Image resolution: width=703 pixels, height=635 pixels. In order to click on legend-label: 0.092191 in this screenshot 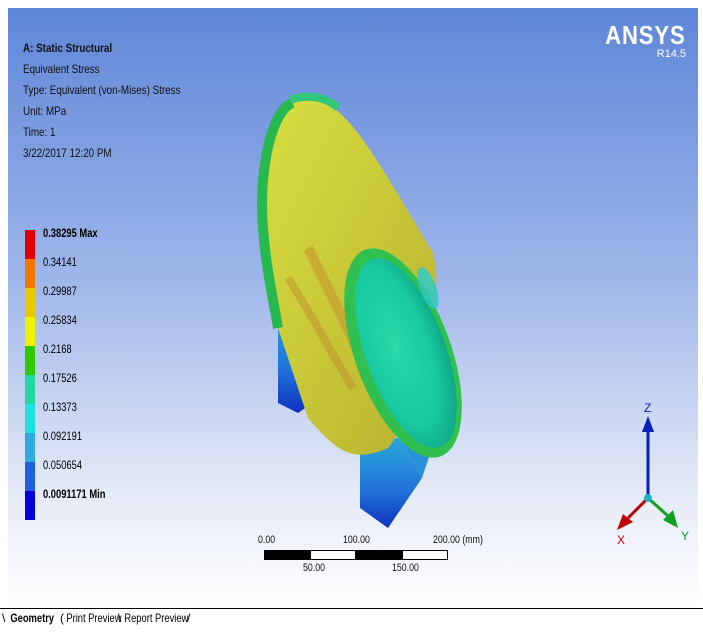, I will do `click(63, 436)`.